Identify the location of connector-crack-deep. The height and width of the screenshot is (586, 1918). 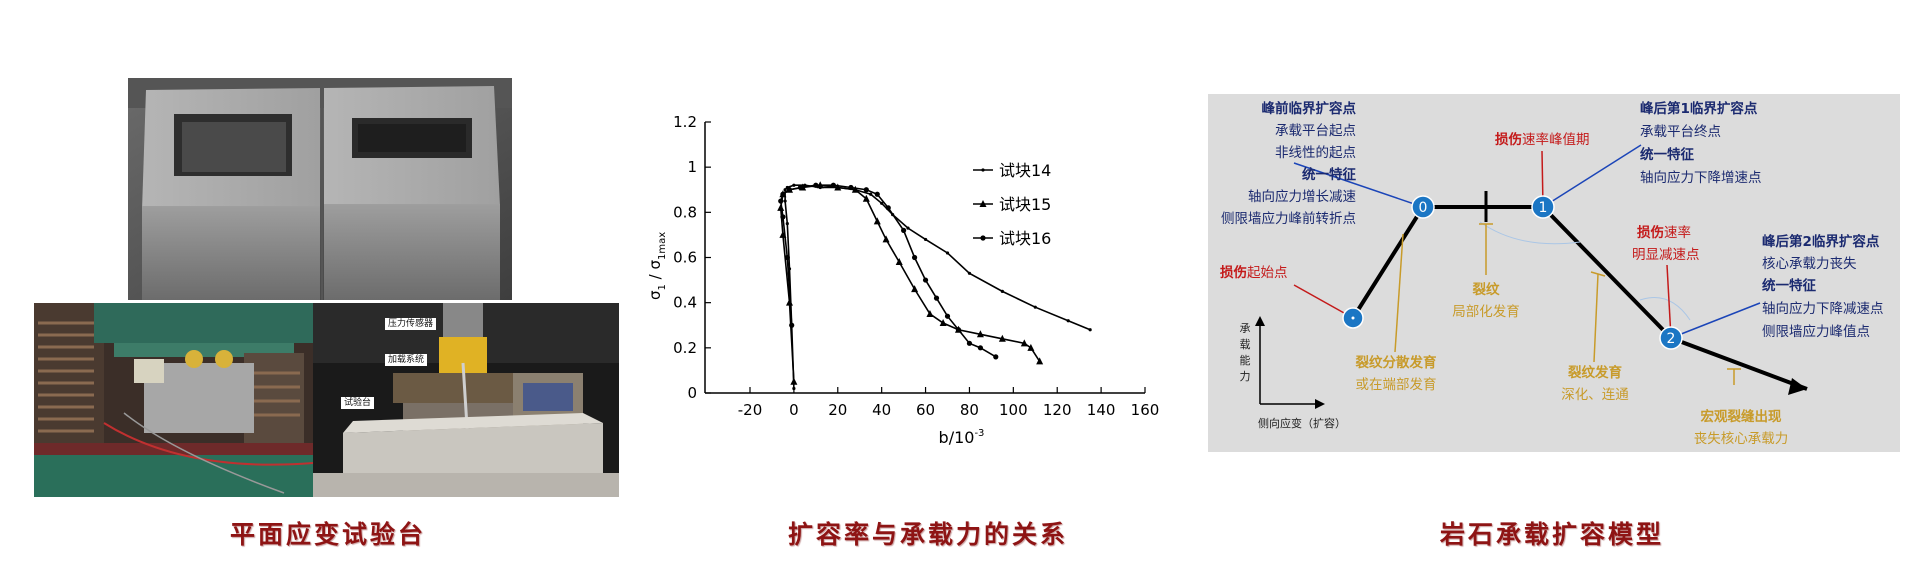
(1596, 318).